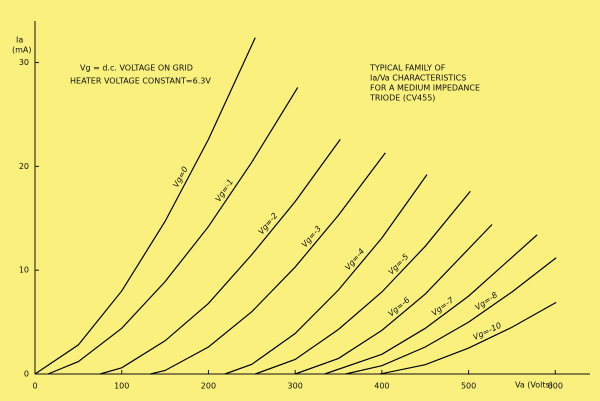  What do you see at coordinates (34, 386) in the screenshot?
I see `x-tick-label: 0` at bounding box center [34, 386].